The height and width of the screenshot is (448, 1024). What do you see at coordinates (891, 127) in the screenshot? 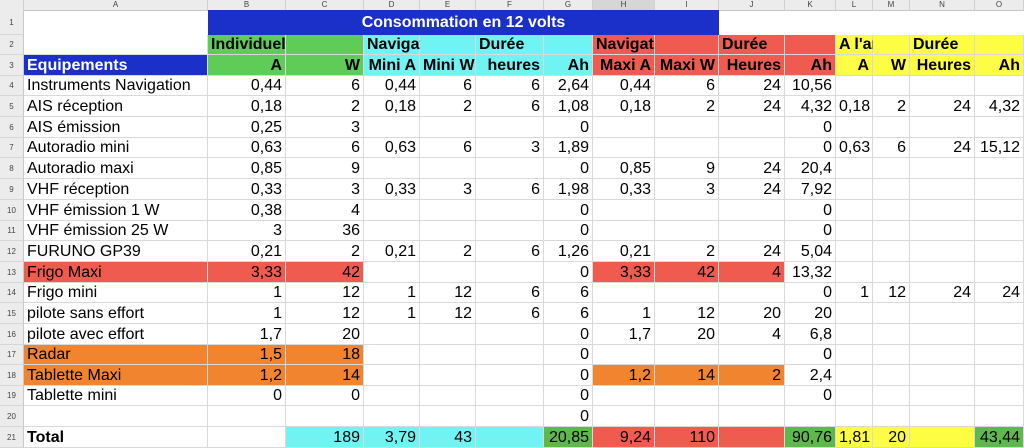
I see `cell-m6` at bounding box center [891, 127].